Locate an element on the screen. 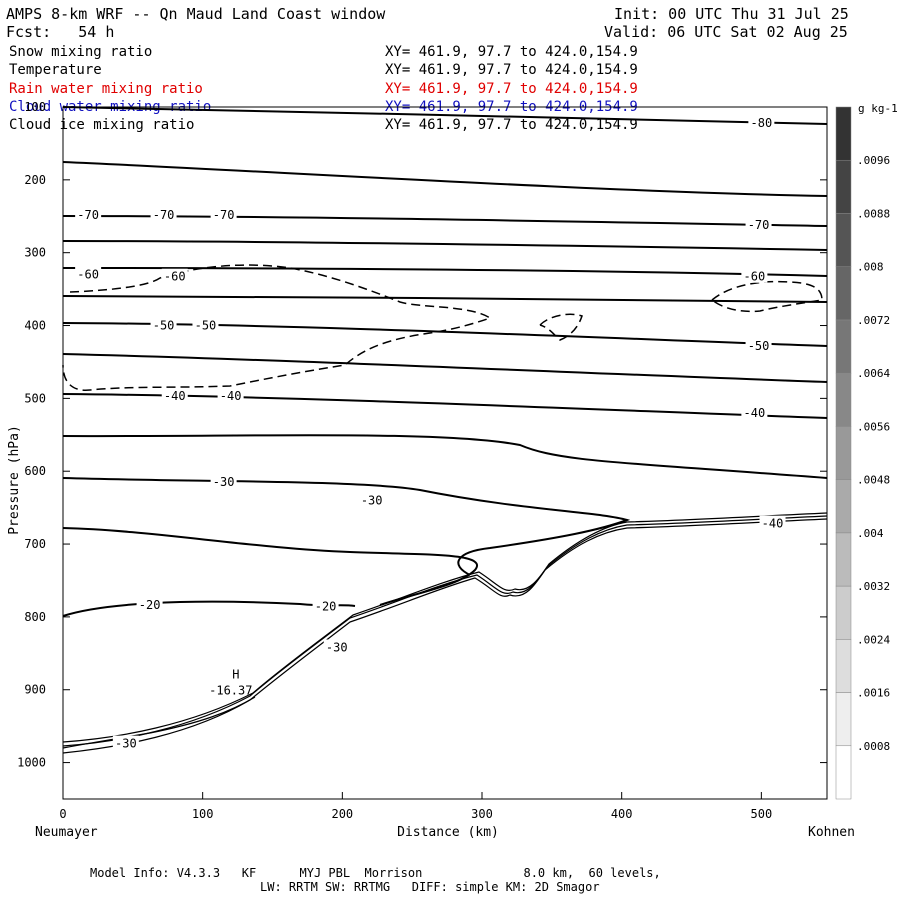  colorbar-label: .0016 is located at coordinates (873, 693).